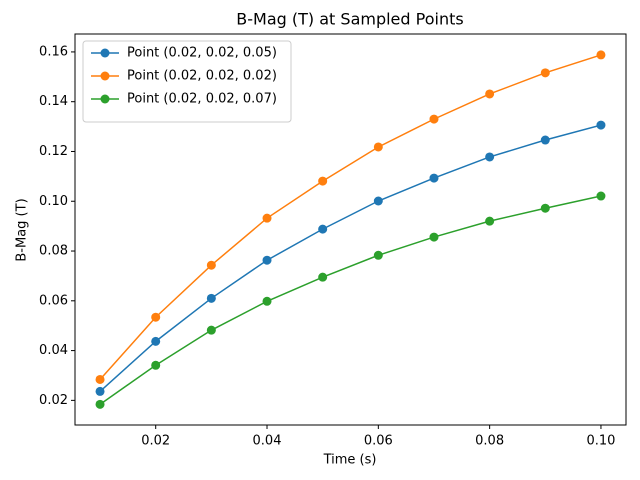 The width and height of the screenshot is (640, 480). Describe the element at coordinates (53, 350) in the screenshot. I see `y-tick-label: 0.04` at that location.